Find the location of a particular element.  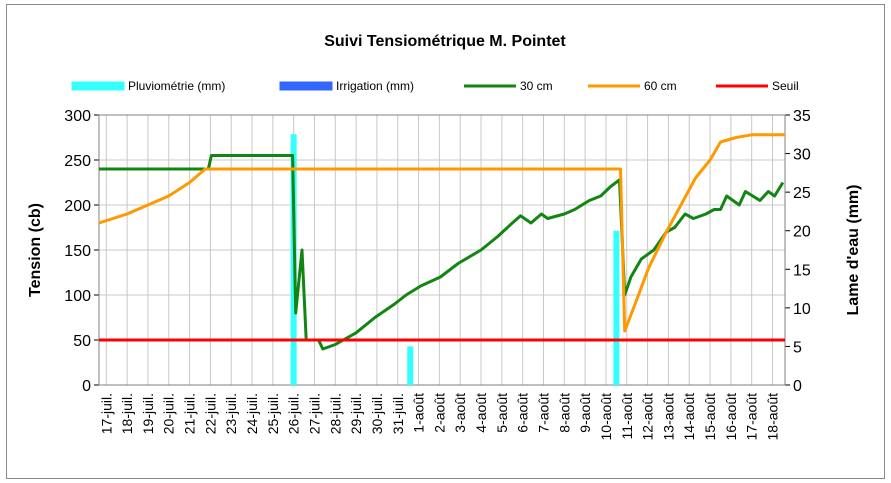

x-tick-label: 14-août is located at coordinates (689, 417).